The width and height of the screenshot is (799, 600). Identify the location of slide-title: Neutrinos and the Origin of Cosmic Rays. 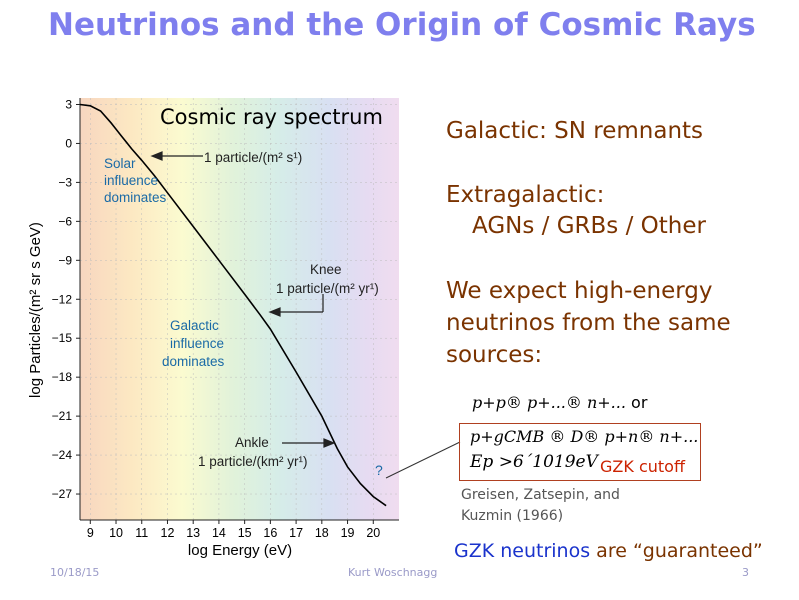
(402, 25).